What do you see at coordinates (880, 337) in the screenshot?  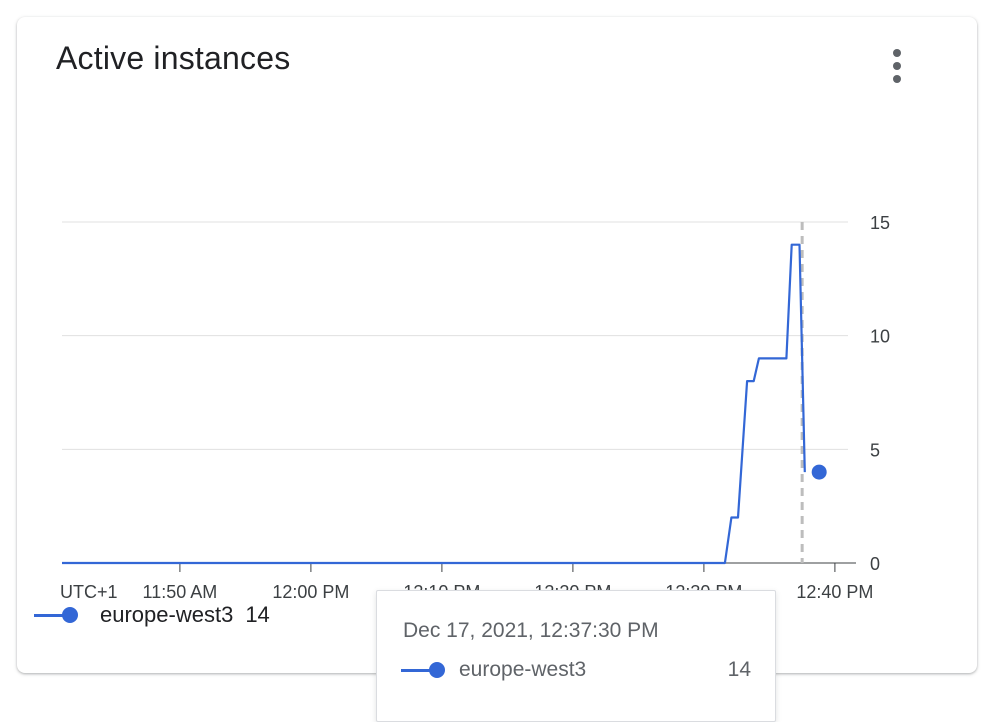 I see `y-tick-label: 10` at bounding box center [880, 337].